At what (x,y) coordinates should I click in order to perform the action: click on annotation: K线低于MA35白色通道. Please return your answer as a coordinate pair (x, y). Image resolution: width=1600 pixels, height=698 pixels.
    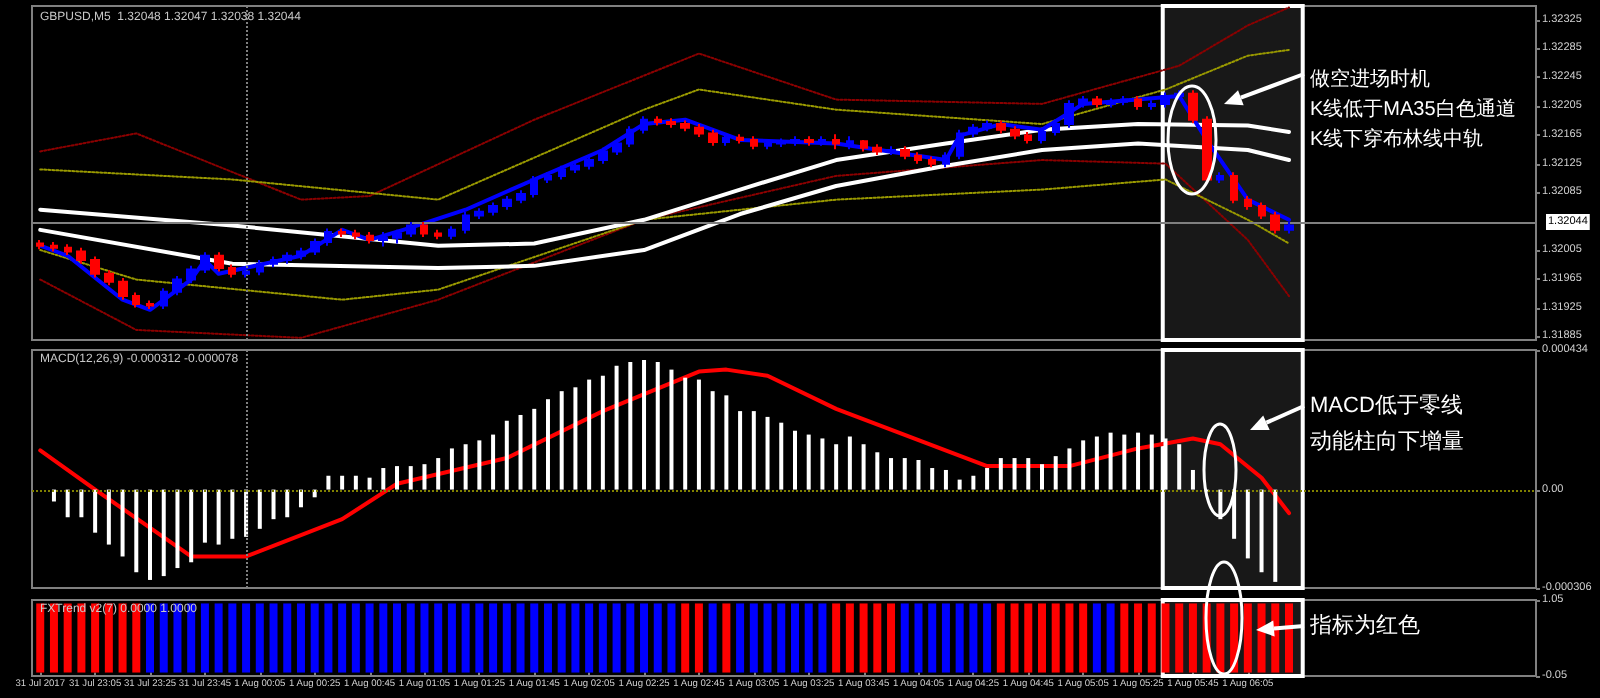
    Looking at the image, I should click on (1413, 109).